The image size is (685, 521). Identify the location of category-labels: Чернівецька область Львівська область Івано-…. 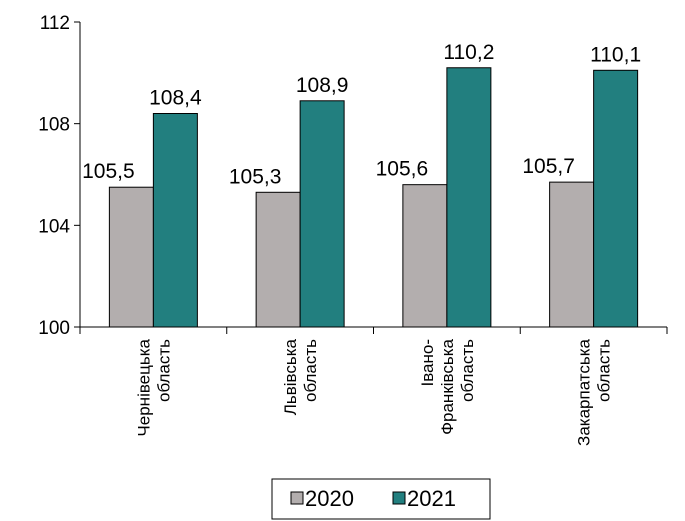
(373, 391).